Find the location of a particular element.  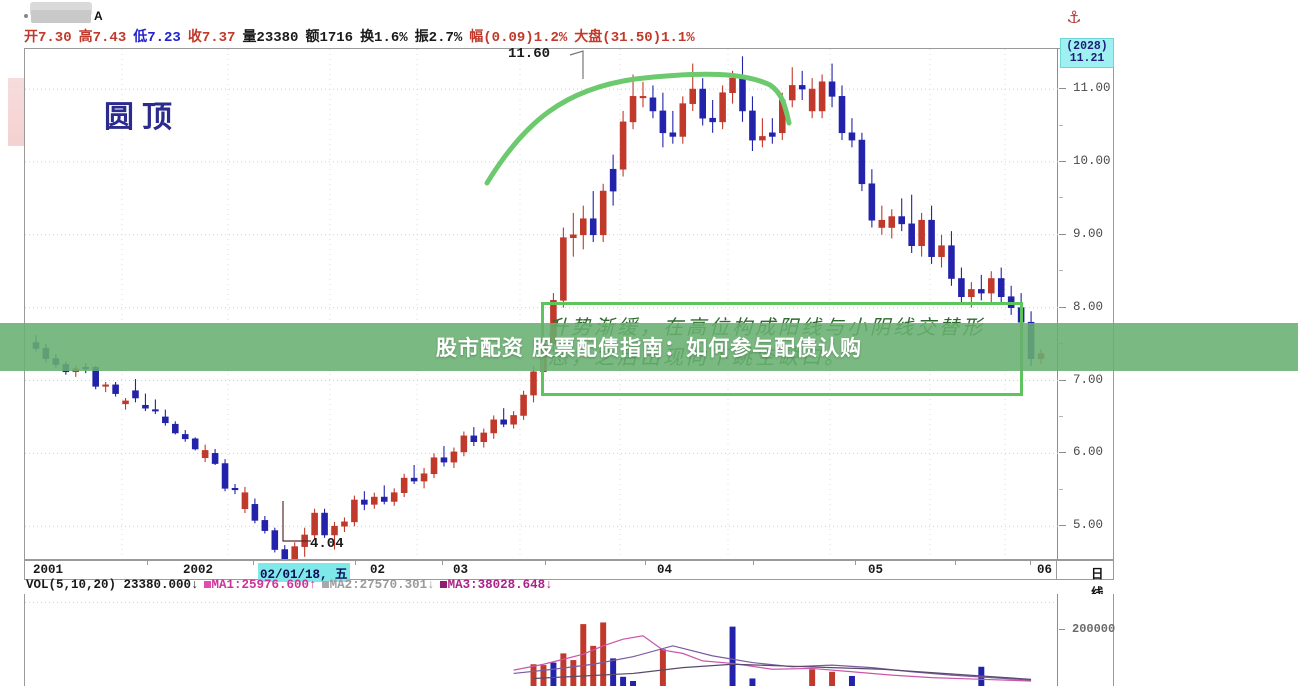

price-axis-divider is located at coordinates (1057, 304).